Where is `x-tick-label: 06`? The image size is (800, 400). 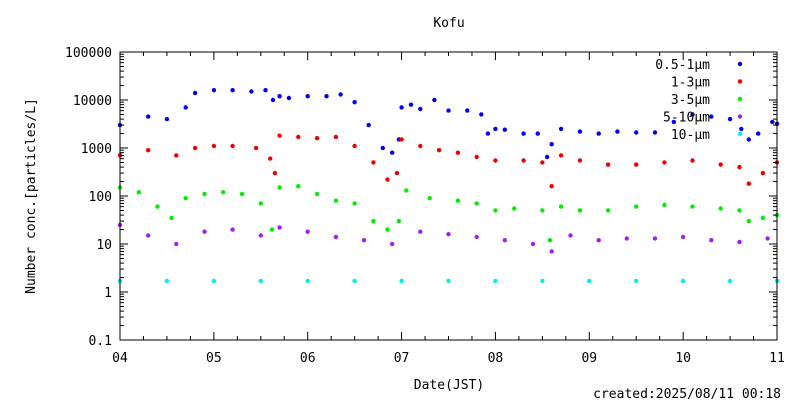
x-tick-label: 06 is located at coordinates (308, 358).